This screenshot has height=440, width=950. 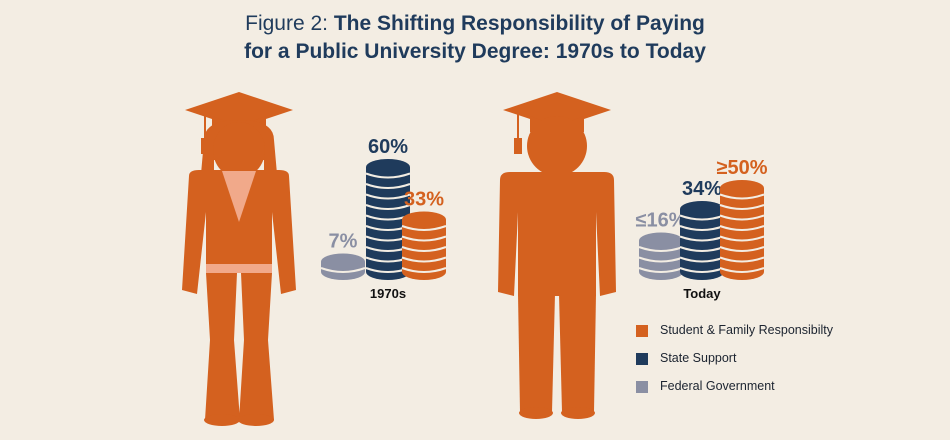 I want to click on legend-item-federal: Federal Government, so click(x=736, y=386).